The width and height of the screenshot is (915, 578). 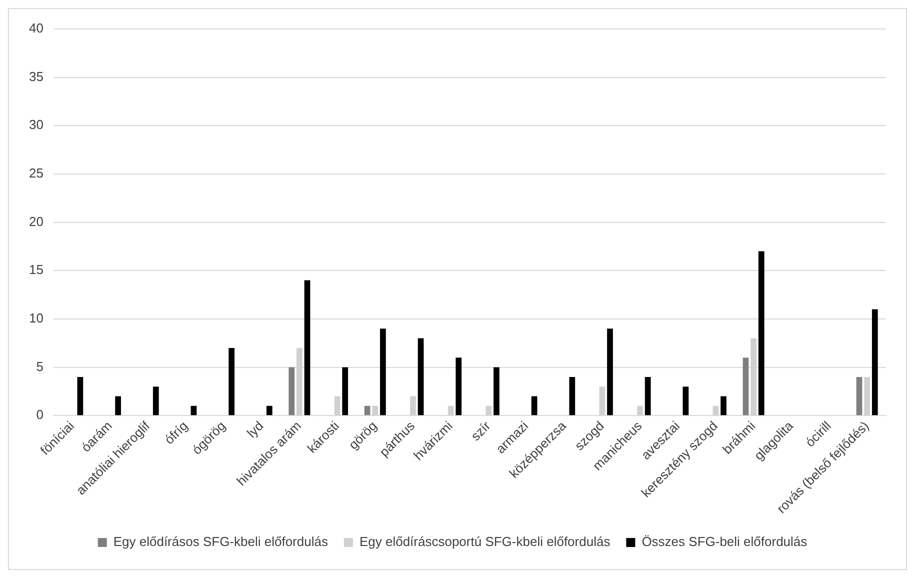 What do you see at coordinates (255, 429) in the screenshot?
I see `x-tick-label: lyd` at bounding box center [255, 429].